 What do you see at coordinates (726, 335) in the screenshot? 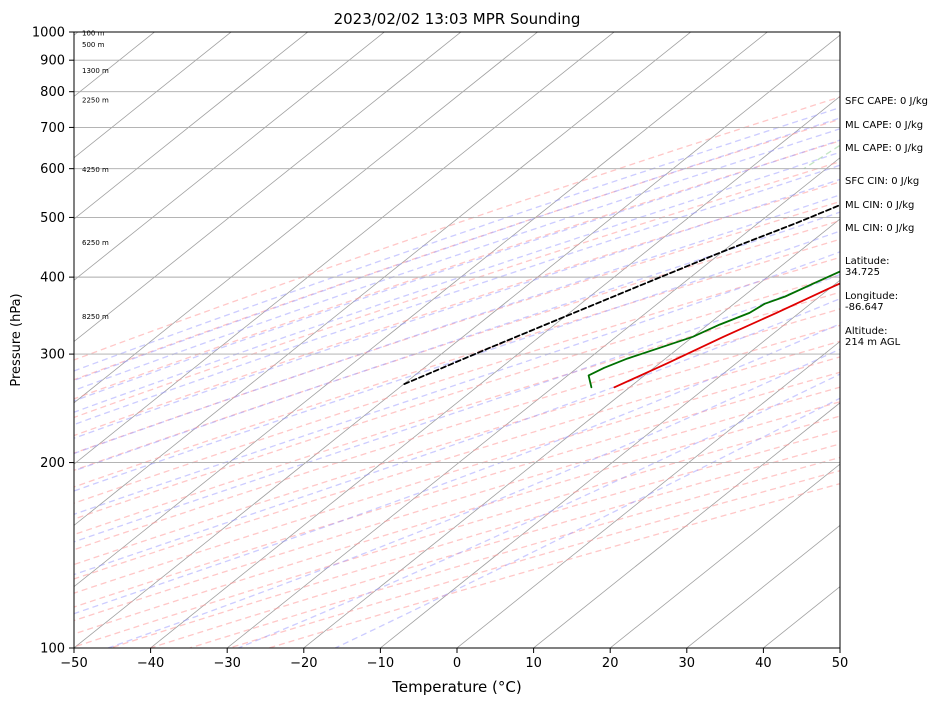
I see `temperature-line` at bounding box center [726, 335].